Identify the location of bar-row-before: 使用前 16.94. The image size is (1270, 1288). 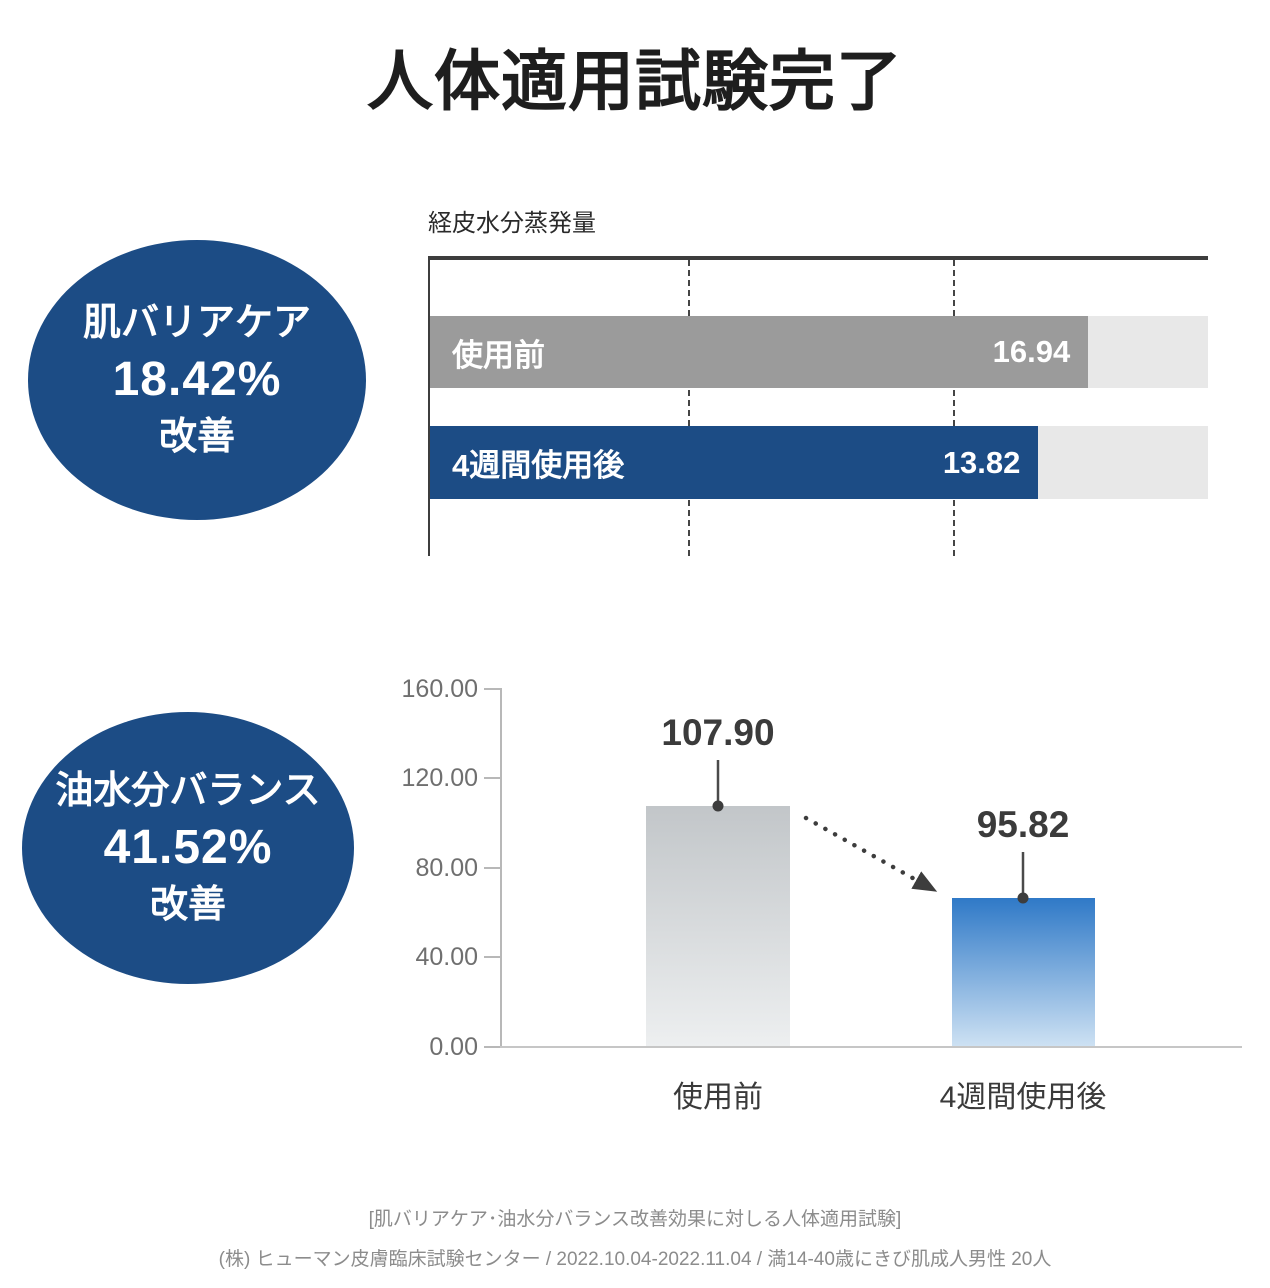
(819, 352).